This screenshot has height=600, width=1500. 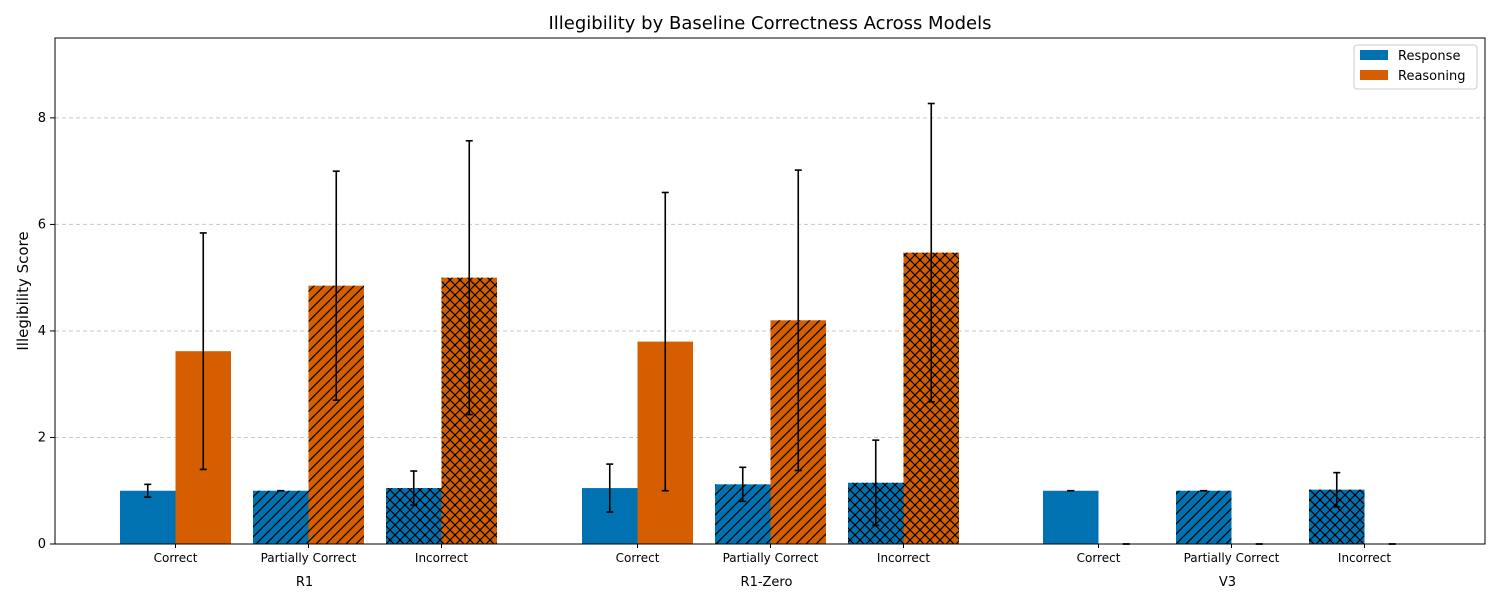 What do you see at coordinates (1099, 558) in the screenshot?
I see `x-tick-label-v3-correct: Correct` at bounding box center [1099, 558].